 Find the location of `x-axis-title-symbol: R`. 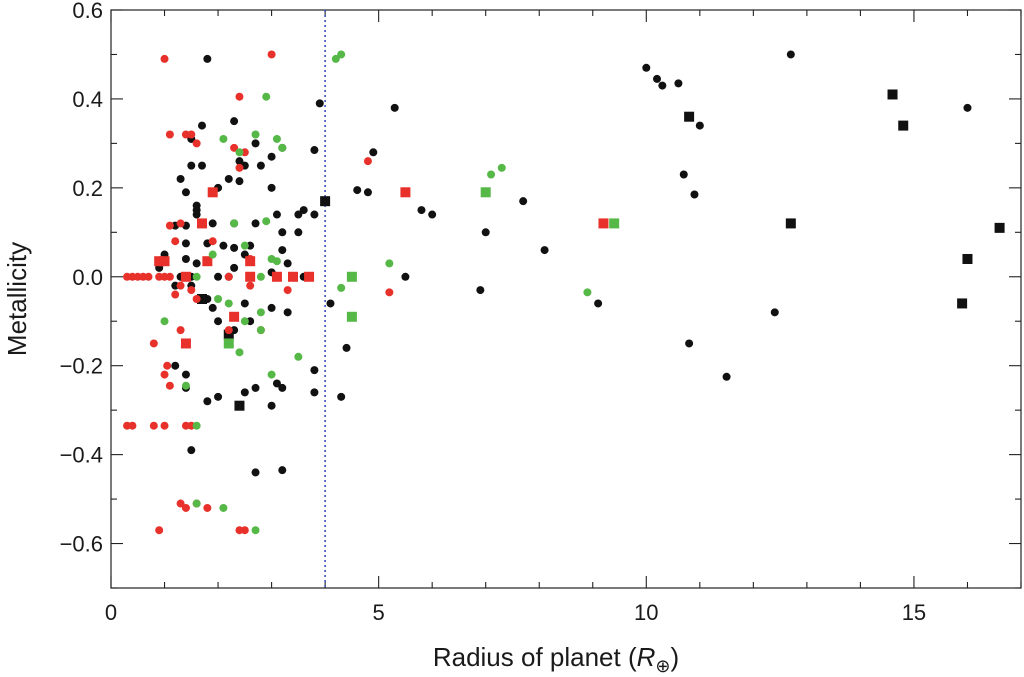

x-axis-title-symbol: R is located at coordinates (646, 657).